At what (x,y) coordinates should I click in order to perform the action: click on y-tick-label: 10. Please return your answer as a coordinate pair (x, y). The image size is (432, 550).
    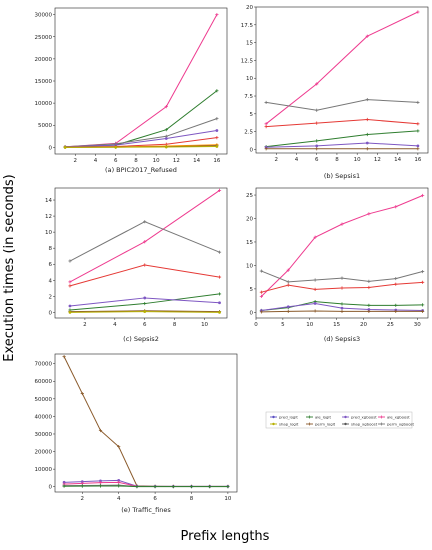
    Looking at the image, I should click on (249, 79).